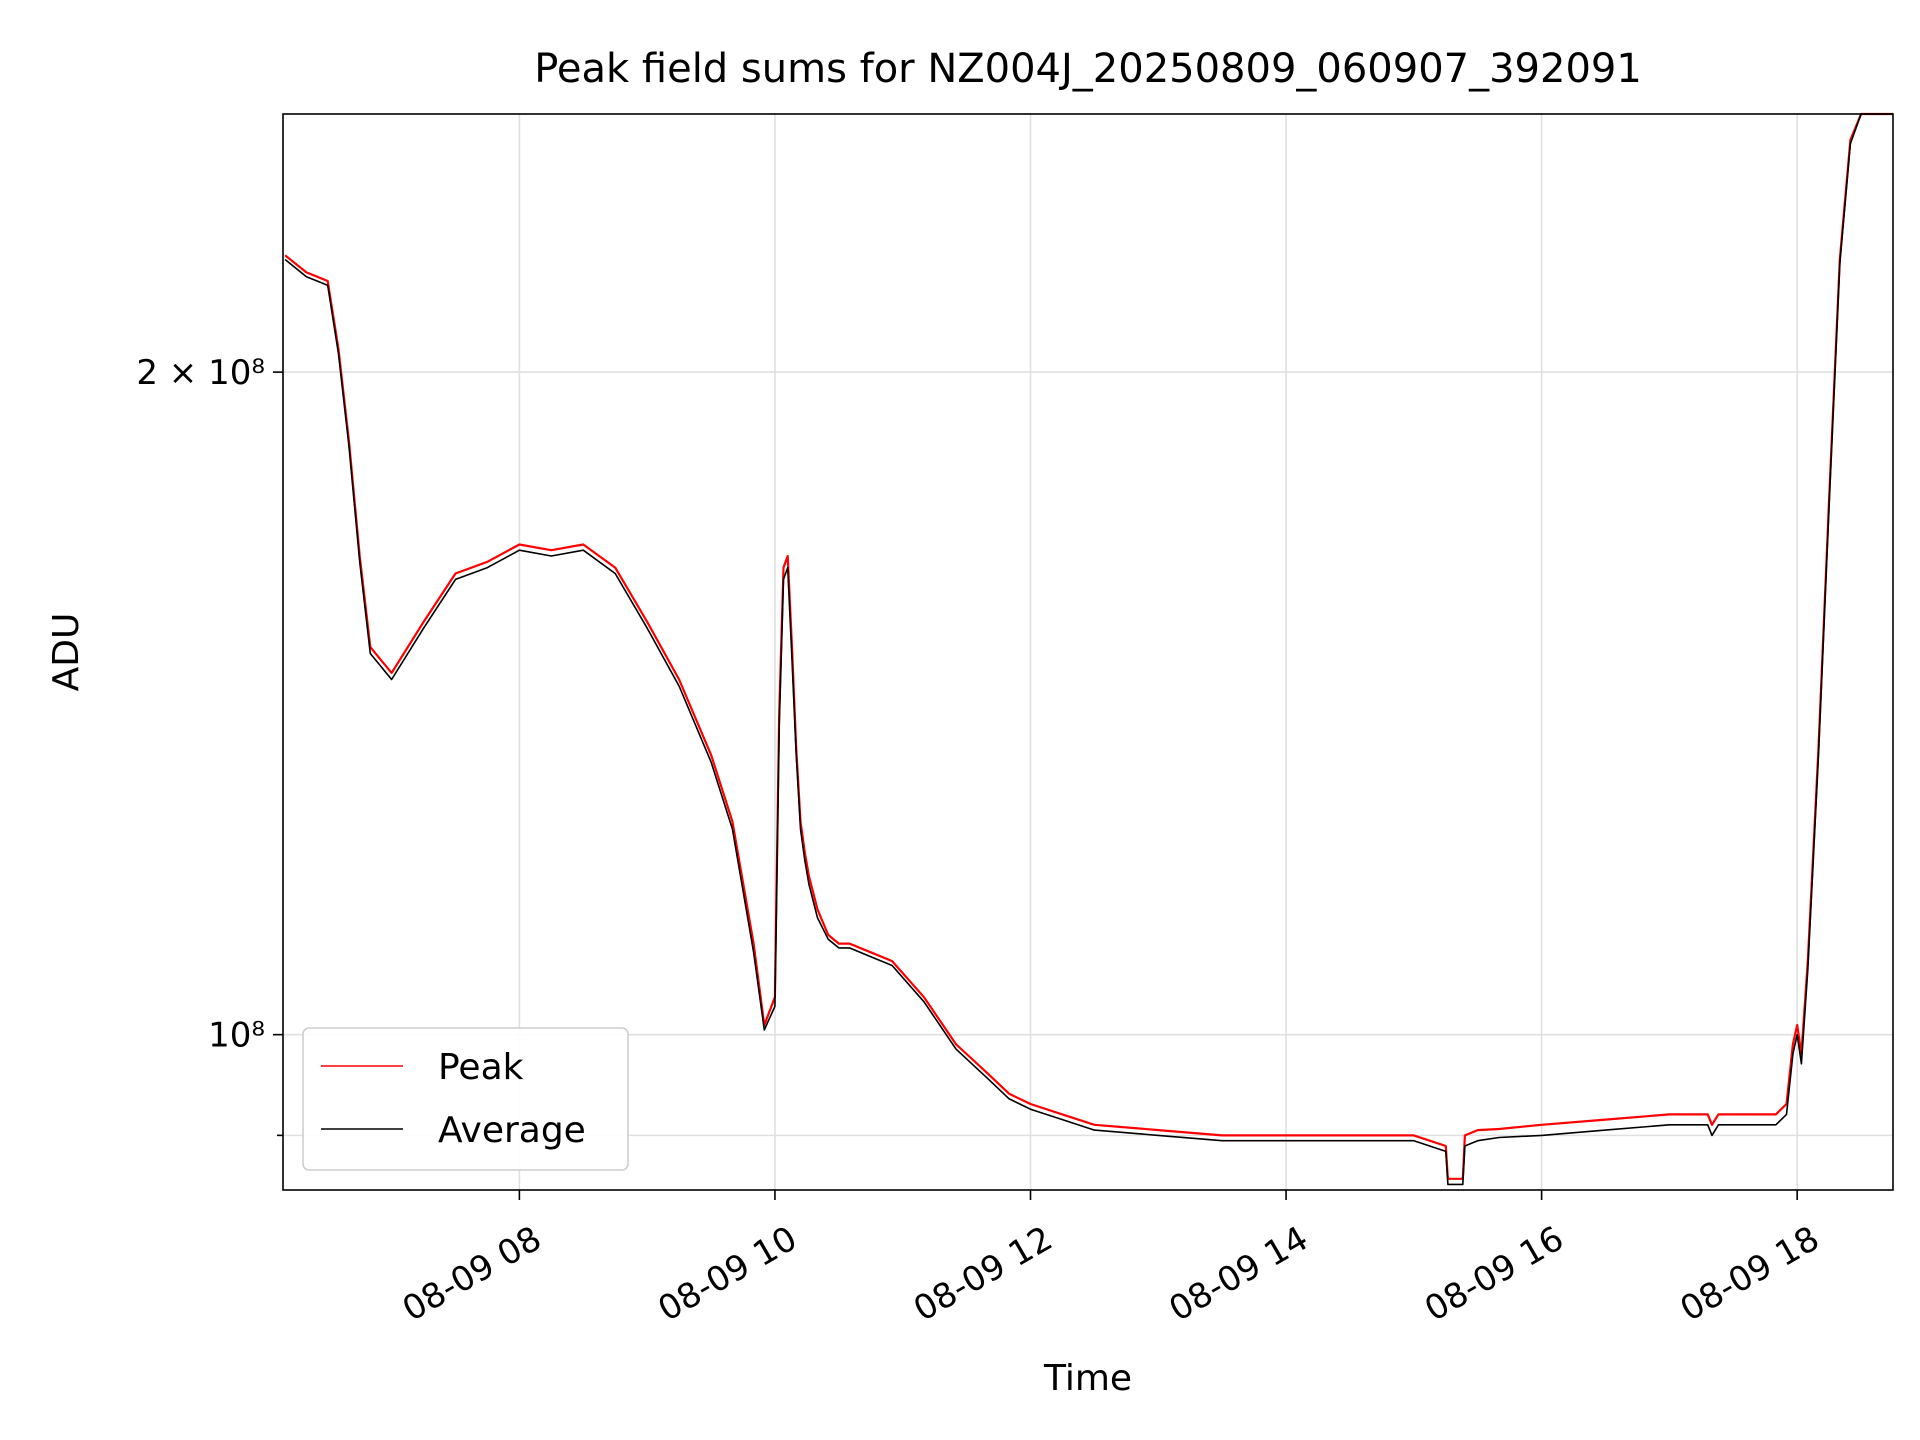  What do you see at coordinates (1087, 1378) in the screenshot?
I see `x-axis-label: Time` at bounding box center [1087, 1378].